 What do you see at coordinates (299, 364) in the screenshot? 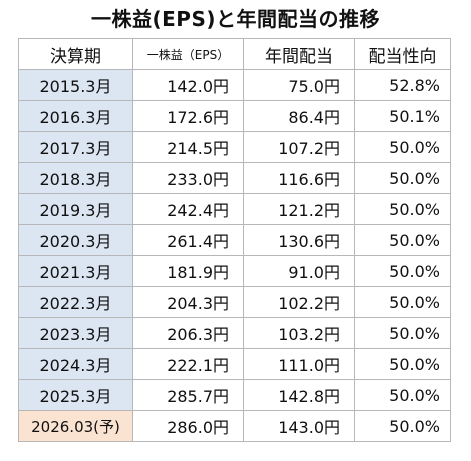
I see `dividend-cell: 111.0円` at bounding box center [299, 364].